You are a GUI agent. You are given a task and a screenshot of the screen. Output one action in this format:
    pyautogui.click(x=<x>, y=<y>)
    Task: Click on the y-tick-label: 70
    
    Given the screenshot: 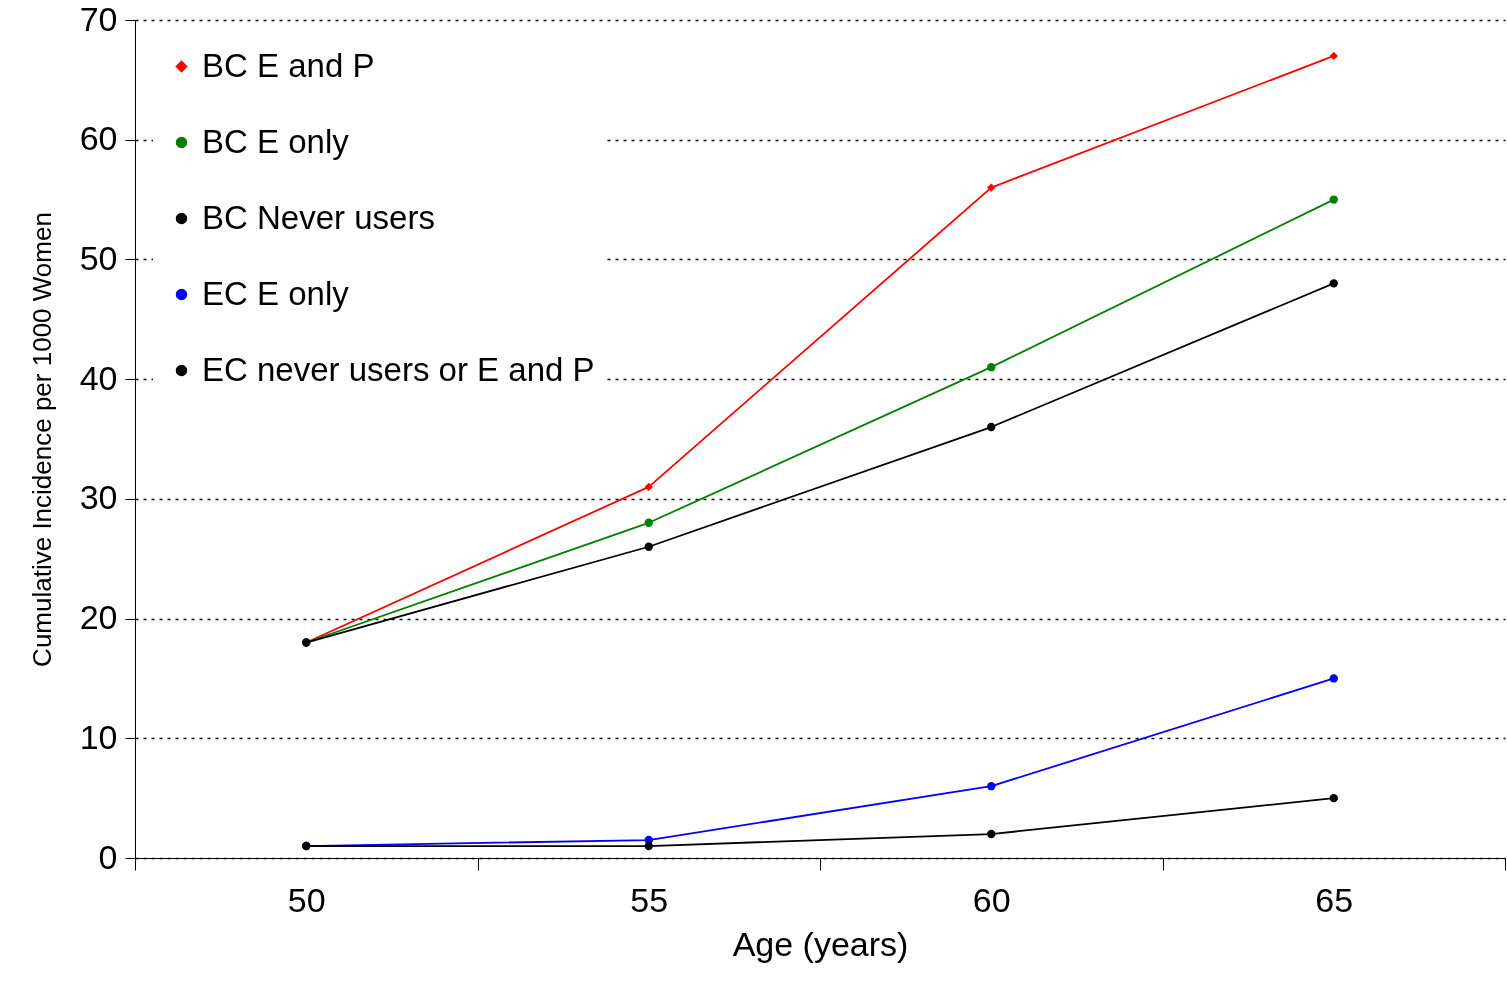 What is the action you would take?
    pyautogui.click(x=98, y=19)
    